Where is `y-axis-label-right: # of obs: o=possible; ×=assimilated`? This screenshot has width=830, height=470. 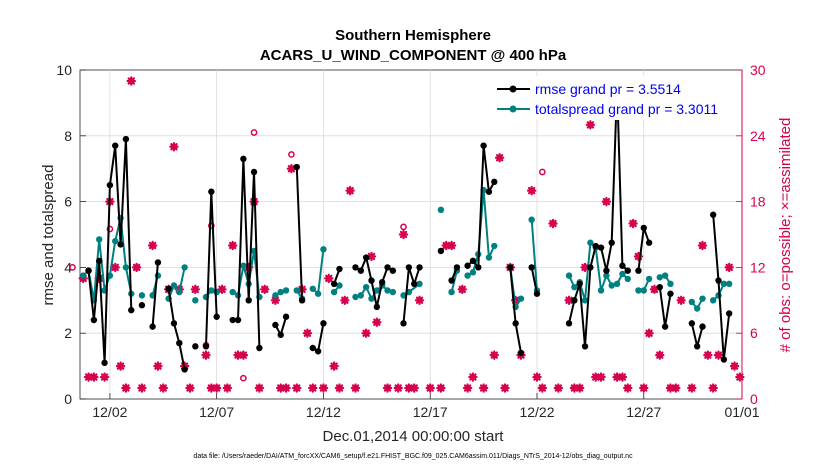 y-axis-label-right: # of obs: o=possible; ×=assimilated is located at coordinates (785, 235).